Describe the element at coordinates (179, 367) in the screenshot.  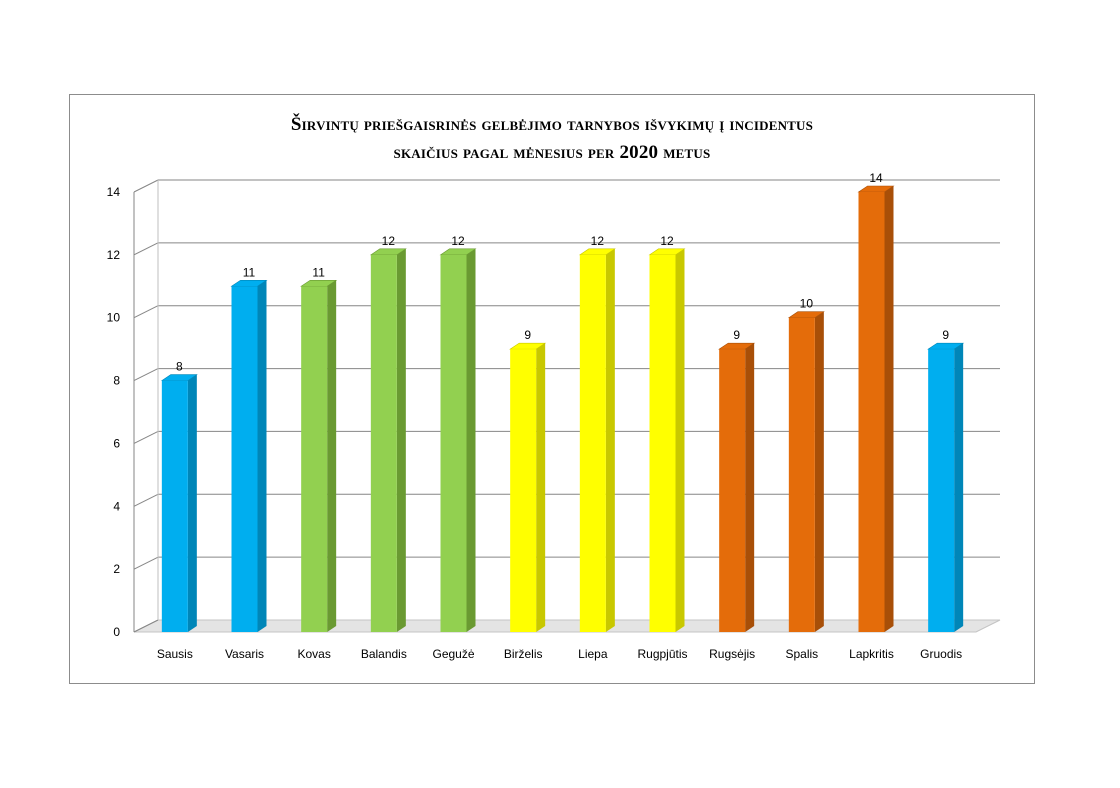
I see `data-label: 8` at that location.